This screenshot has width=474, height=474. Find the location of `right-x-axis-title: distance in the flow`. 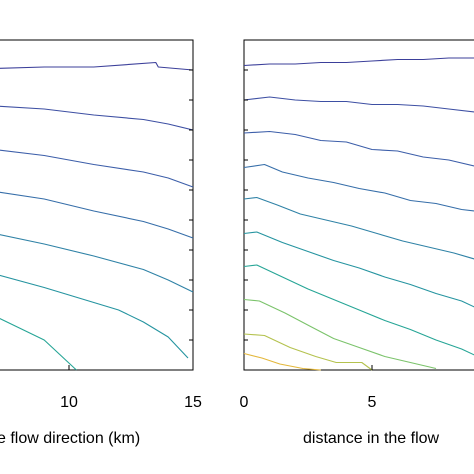

right-x-axis-title: distance in the flow is located at coordinates (371, 438).